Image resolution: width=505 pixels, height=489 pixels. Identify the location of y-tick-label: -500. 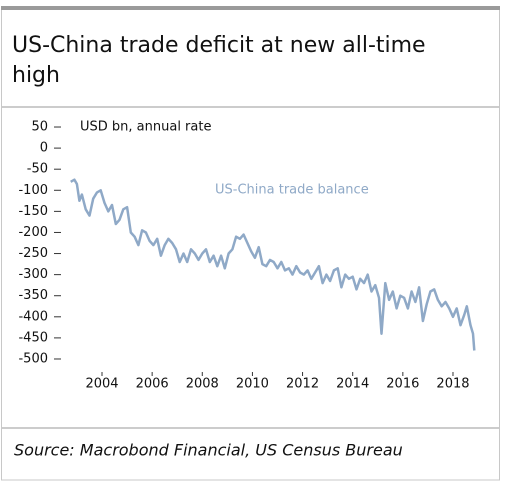
(33, 358).